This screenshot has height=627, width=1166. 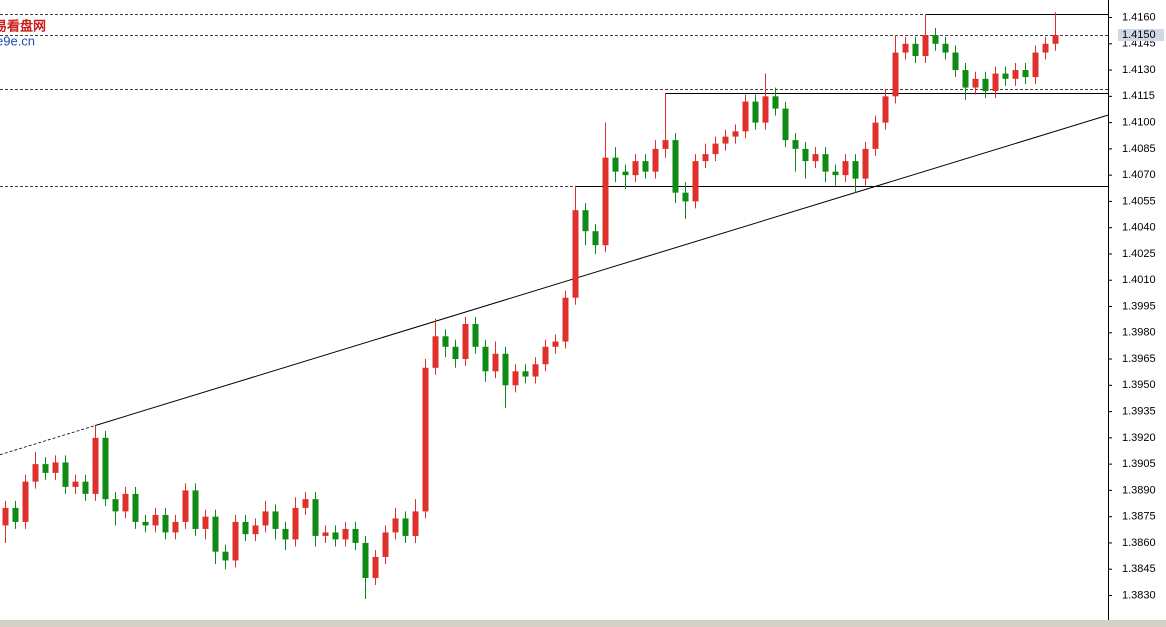 What do you see at coordinates (1139, 464) in the screenshot?
I see `y-tick-label: 1.3905` at bounding box center [1139, 464].